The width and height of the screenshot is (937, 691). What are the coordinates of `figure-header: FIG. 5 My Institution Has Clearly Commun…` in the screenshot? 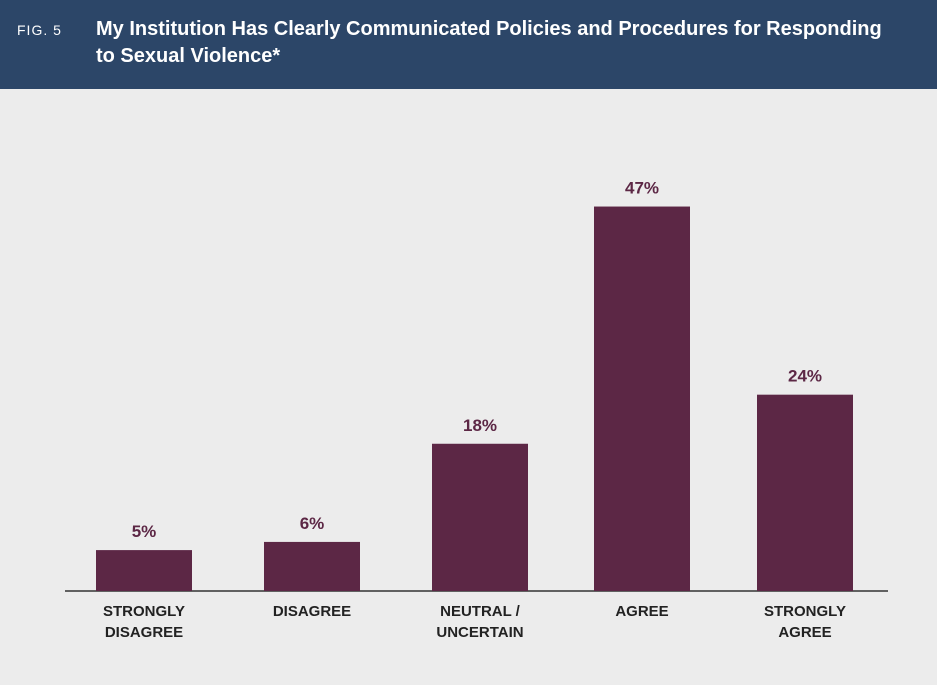 It's located at (468, 44).